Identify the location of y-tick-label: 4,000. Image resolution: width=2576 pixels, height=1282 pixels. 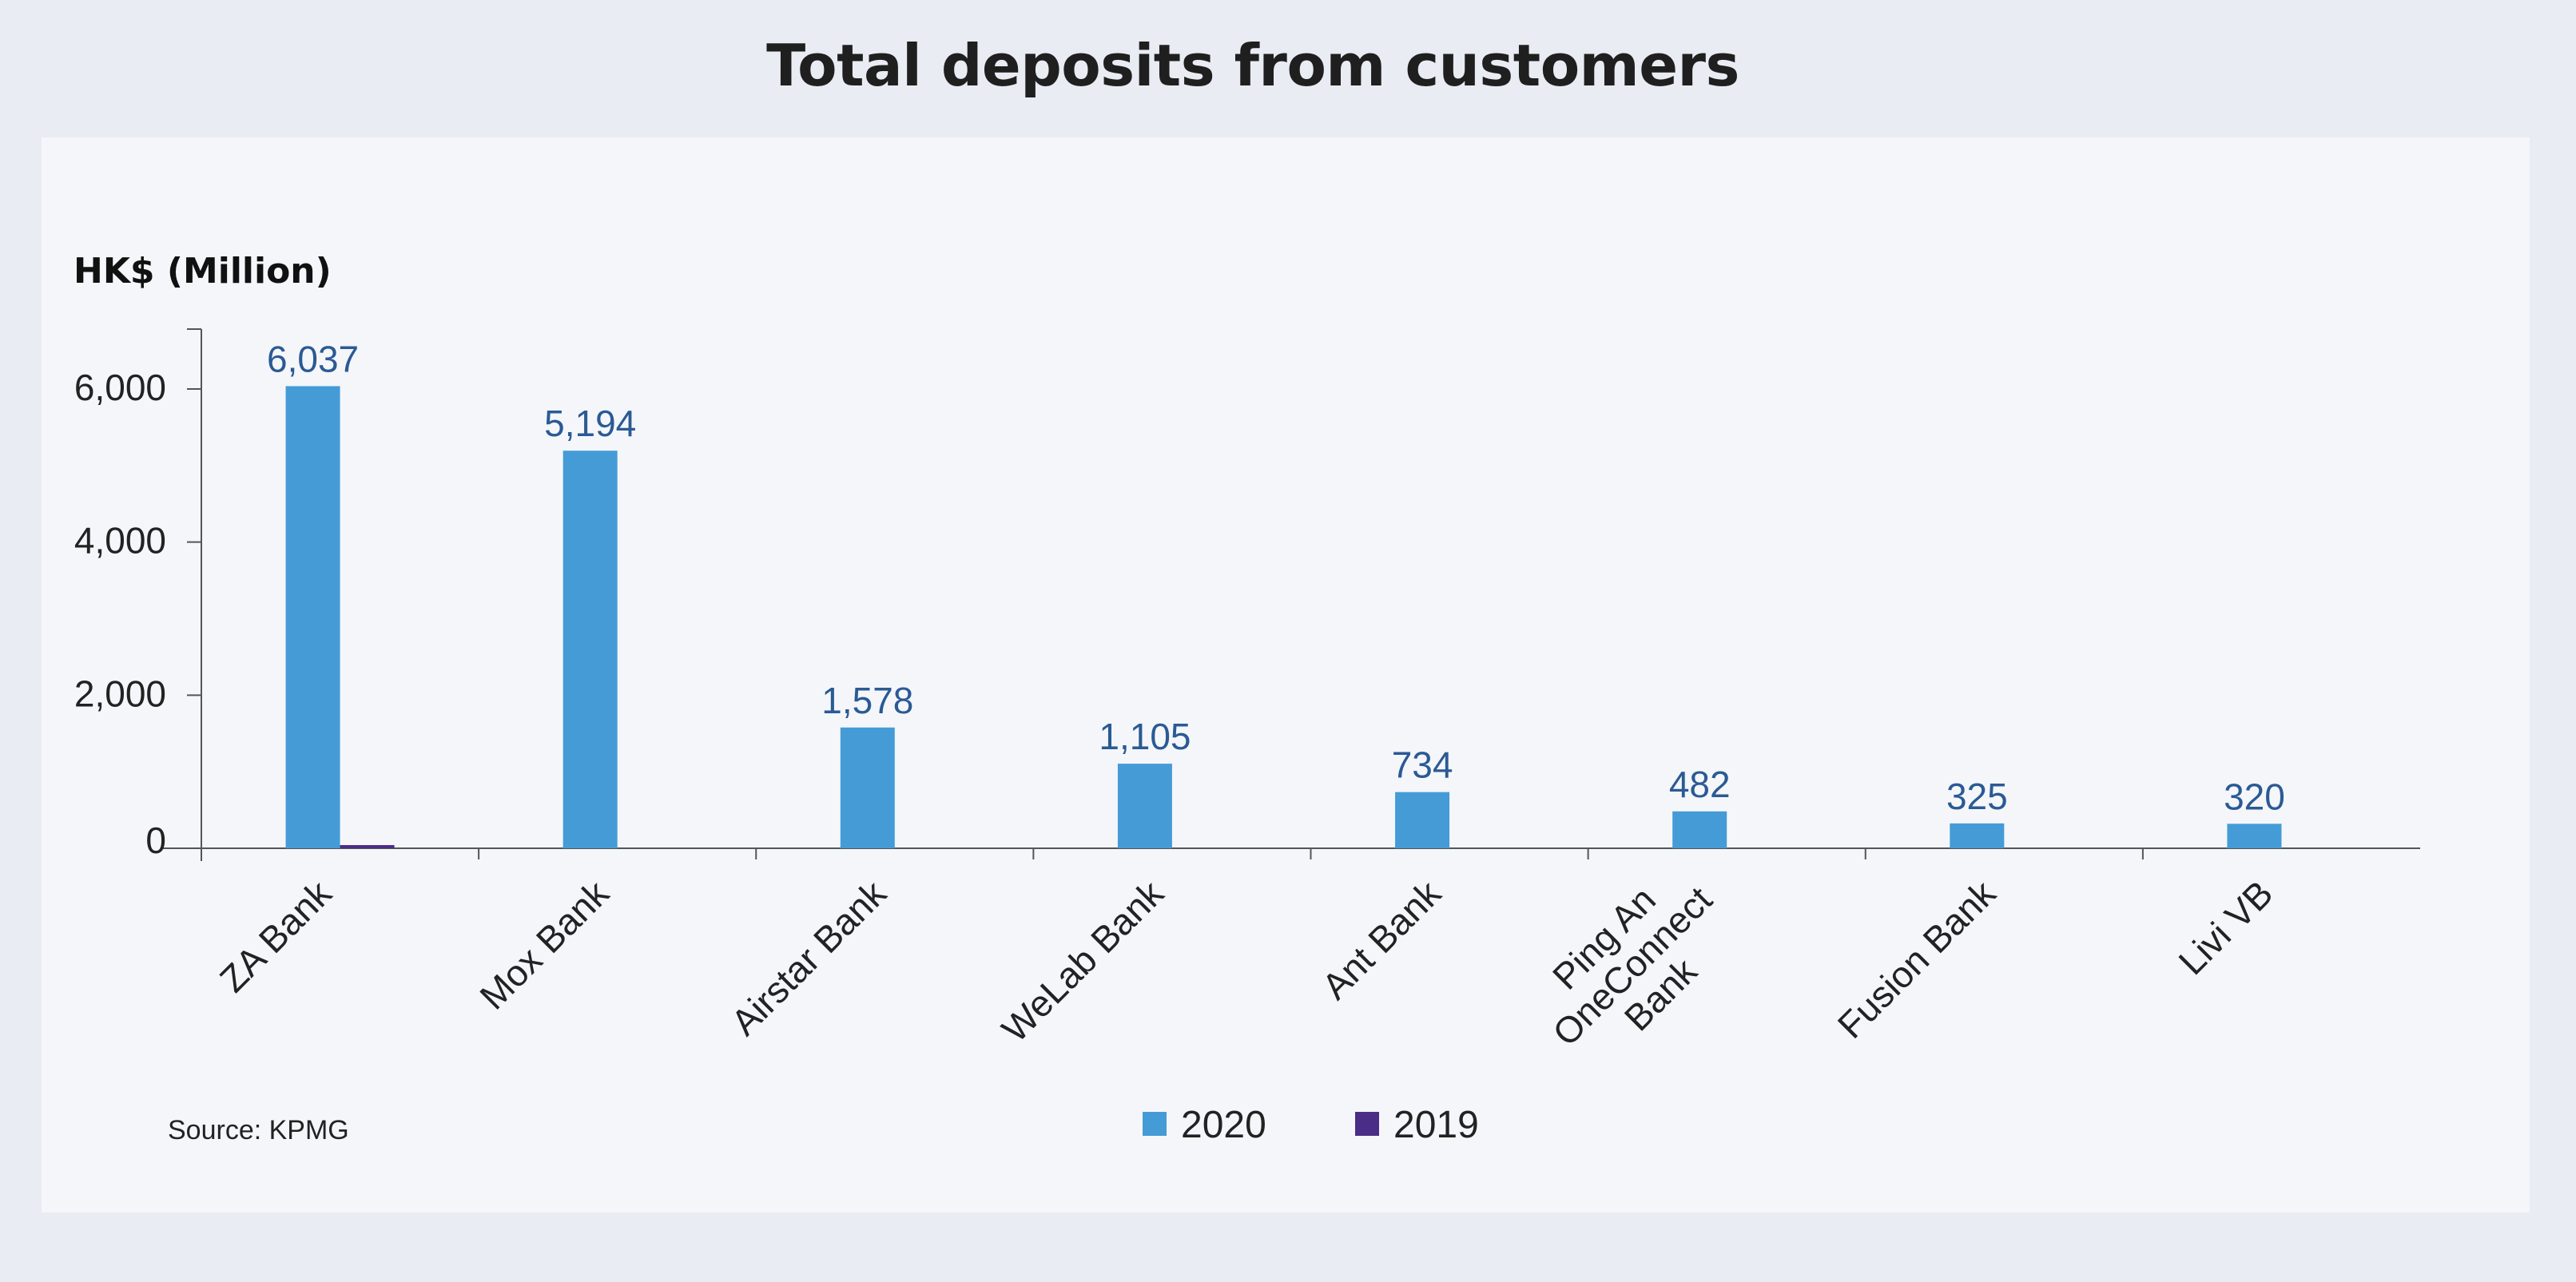
(120, 541).